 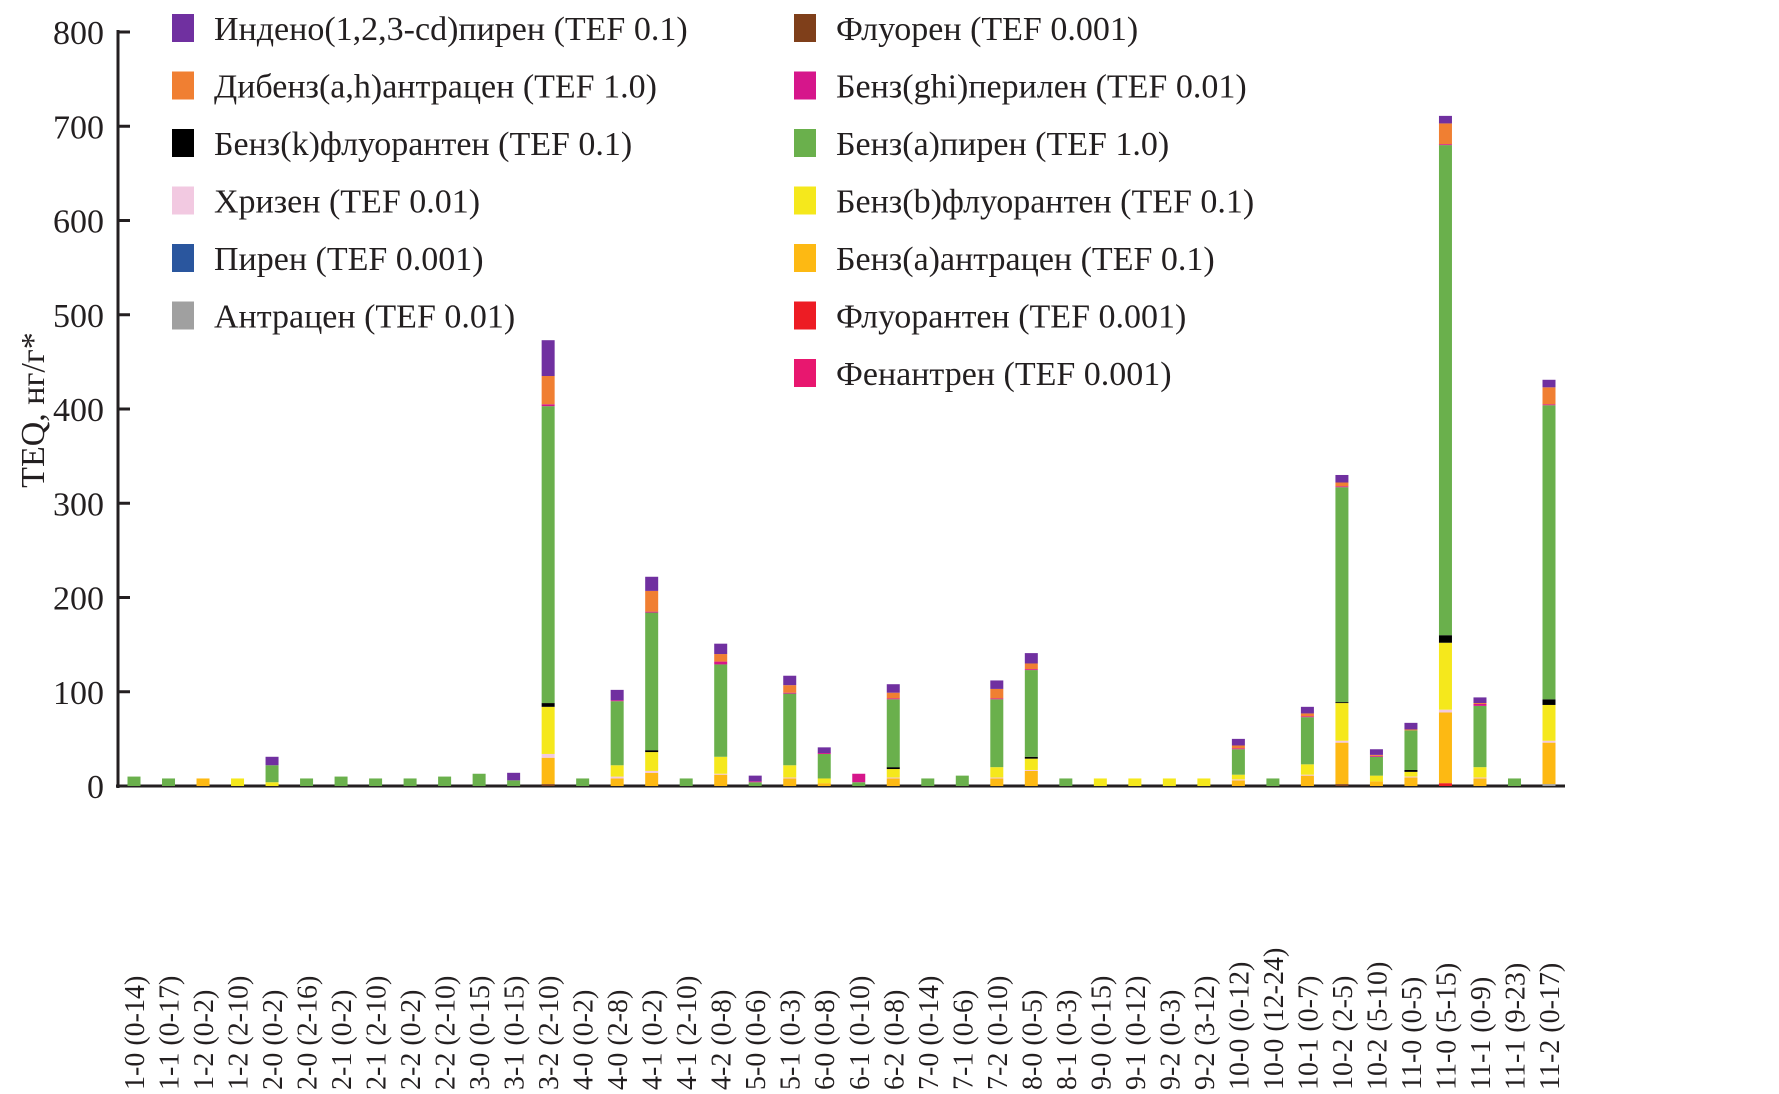 I want to click on x-tick-label: 7-1 (0-6), so click(x=963, y=1040).